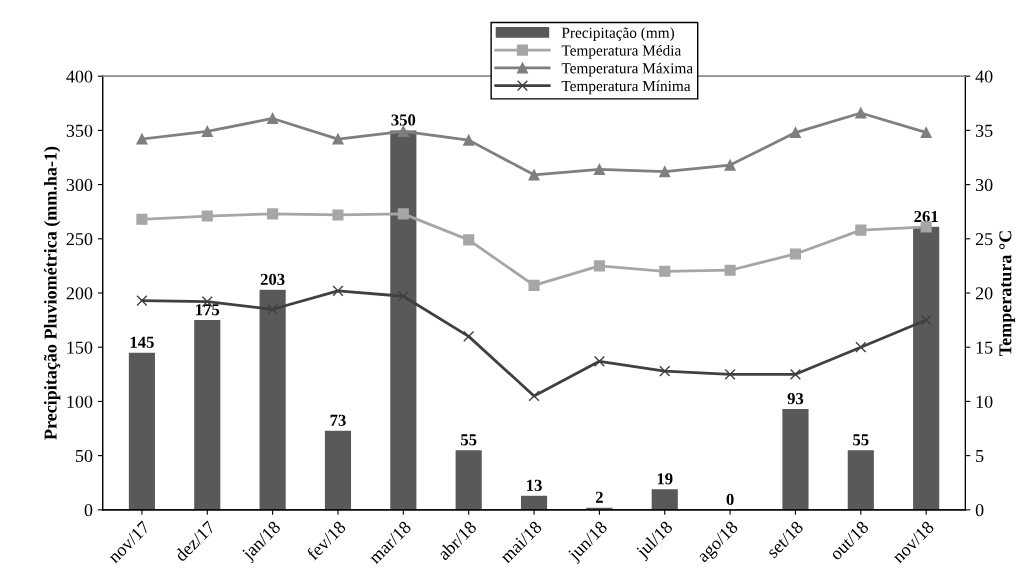 This screenshot has height=586, width=1027. What do you see at coordinates (84, 456) in the screenshot?
I see `y-tick-label: 50` at bounding box center [84, 456].